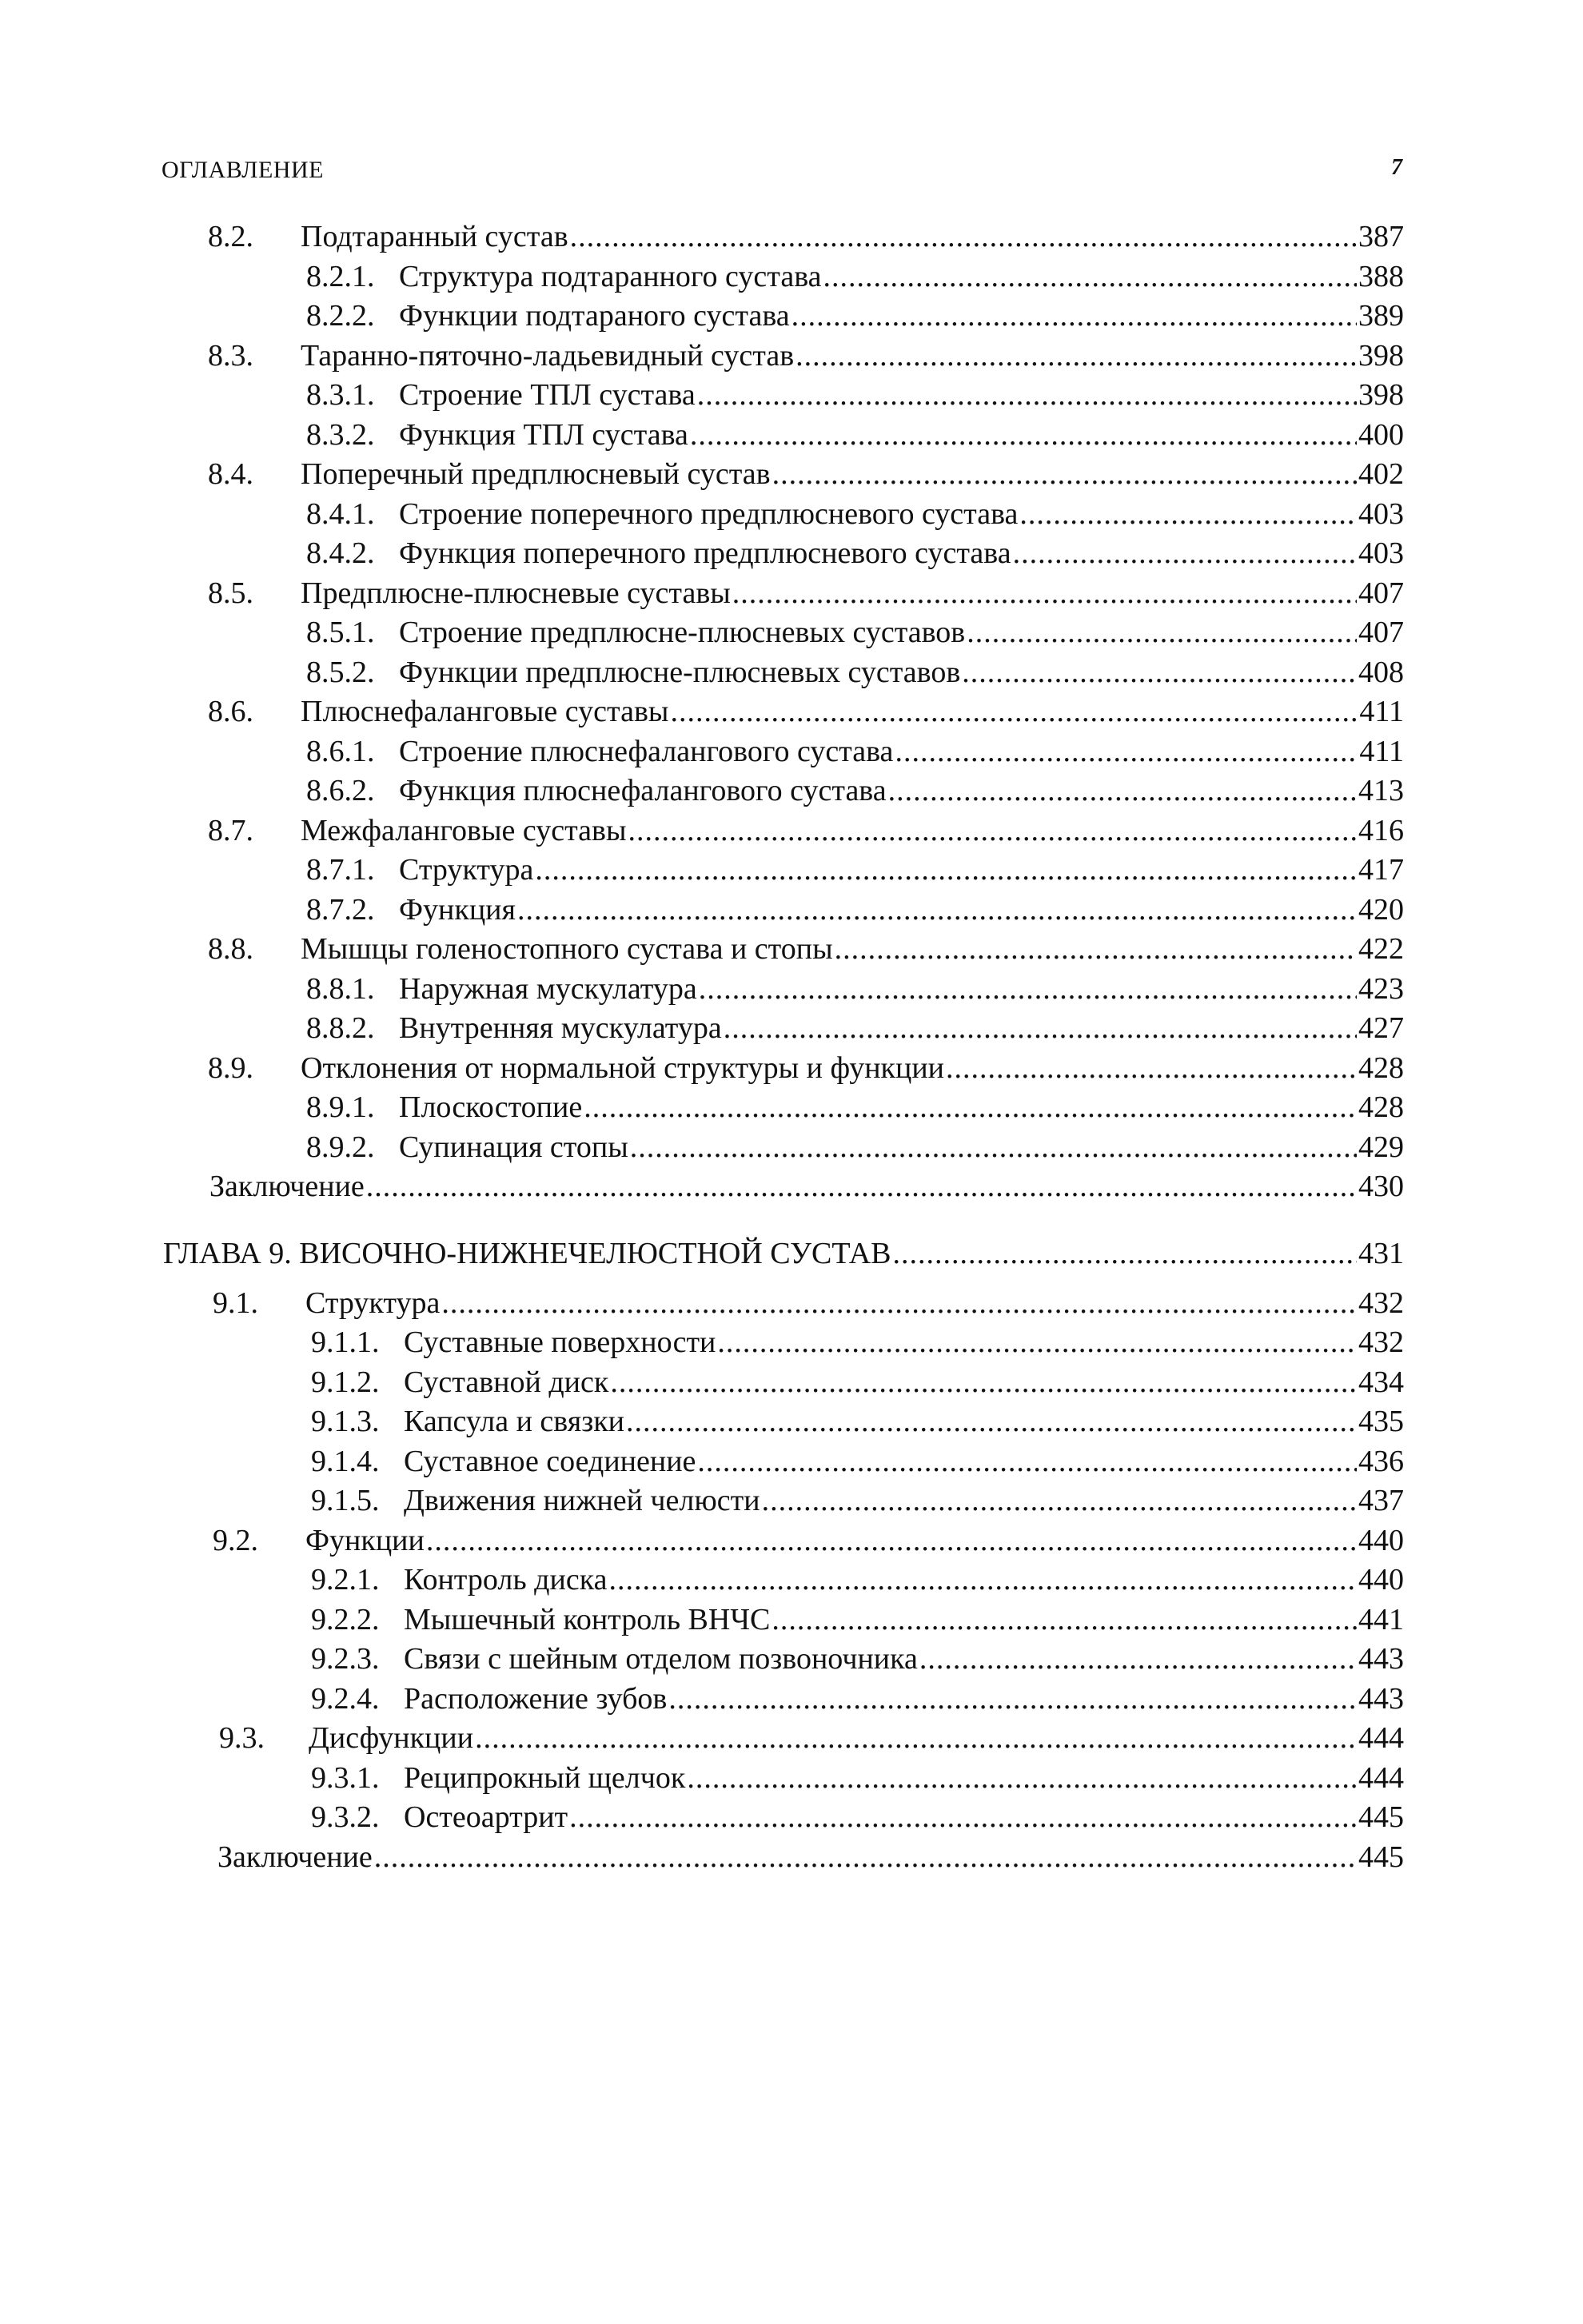 This screenshot has height=2324, width=1583. Describe the element at coordinates (855, 1030) in the screenshot. I see `toc-entry: 8.8.2. Внутренняя мускулатура 427` at that location.